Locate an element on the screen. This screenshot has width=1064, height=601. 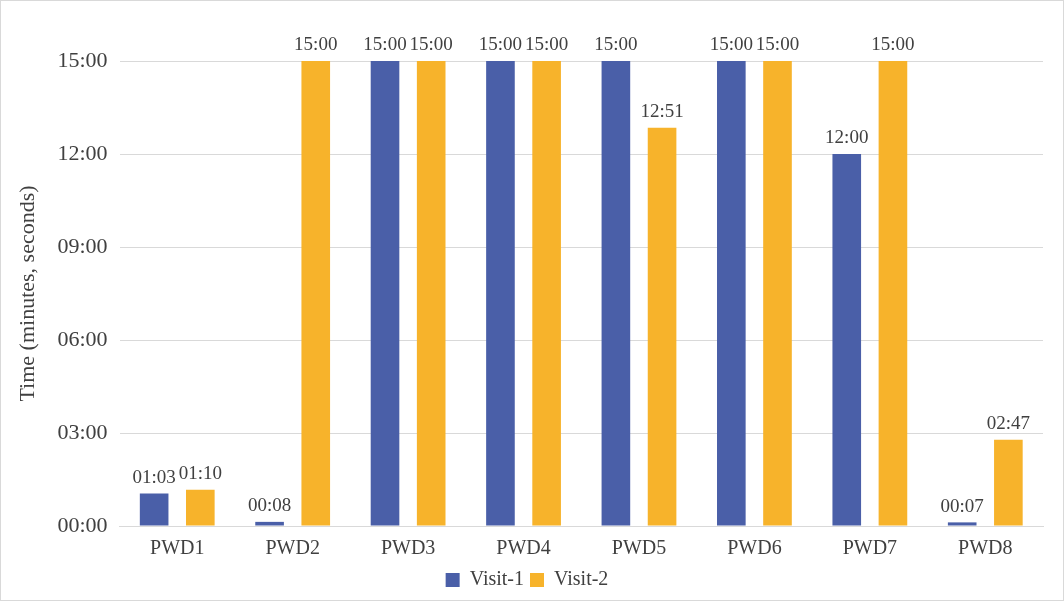
x-tick-label: PWD8 is located at coordinates (985, 547).